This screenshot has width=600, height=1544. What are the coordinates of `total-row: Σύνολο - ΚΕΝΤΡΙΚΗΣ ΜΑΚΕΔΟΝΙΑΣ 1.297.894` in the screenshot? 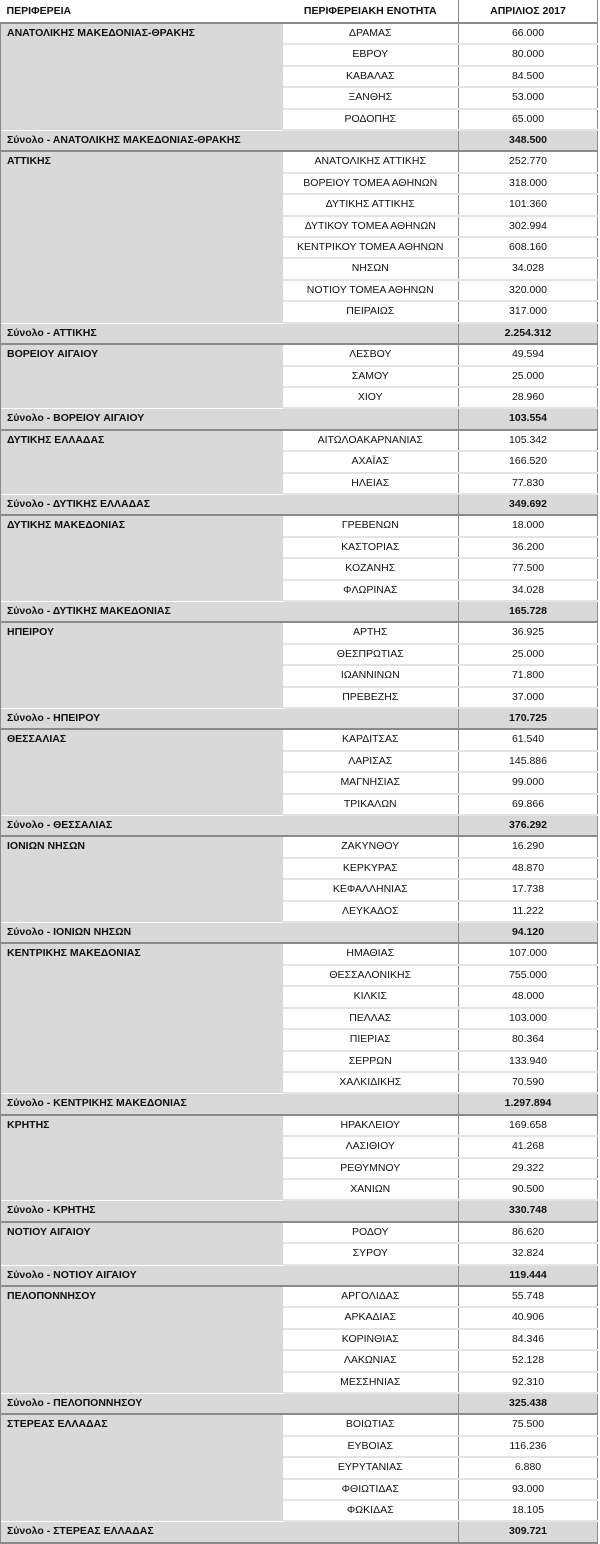 It's located at (299, 1104).